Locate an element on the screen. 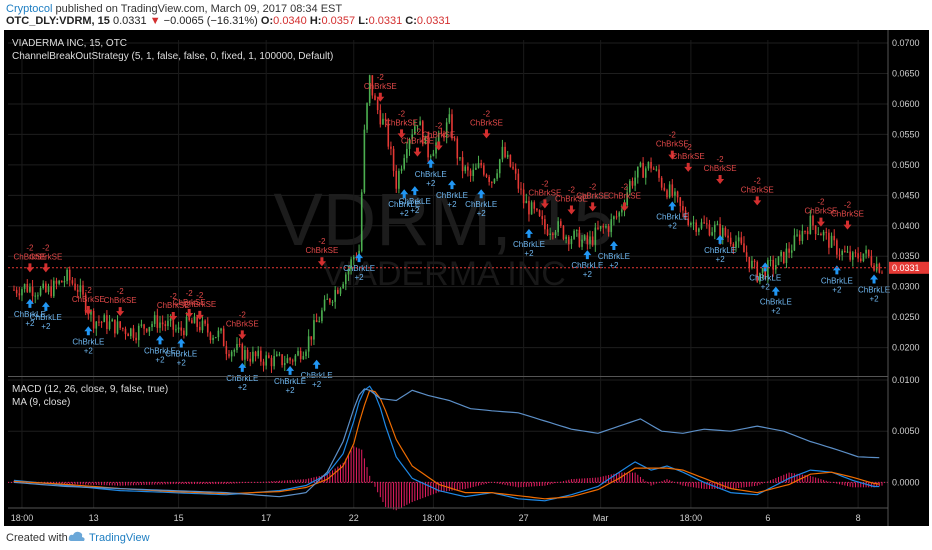 The image size is (932, 550). tradingview-brand: TradingView is located at coordinates (119, 538).